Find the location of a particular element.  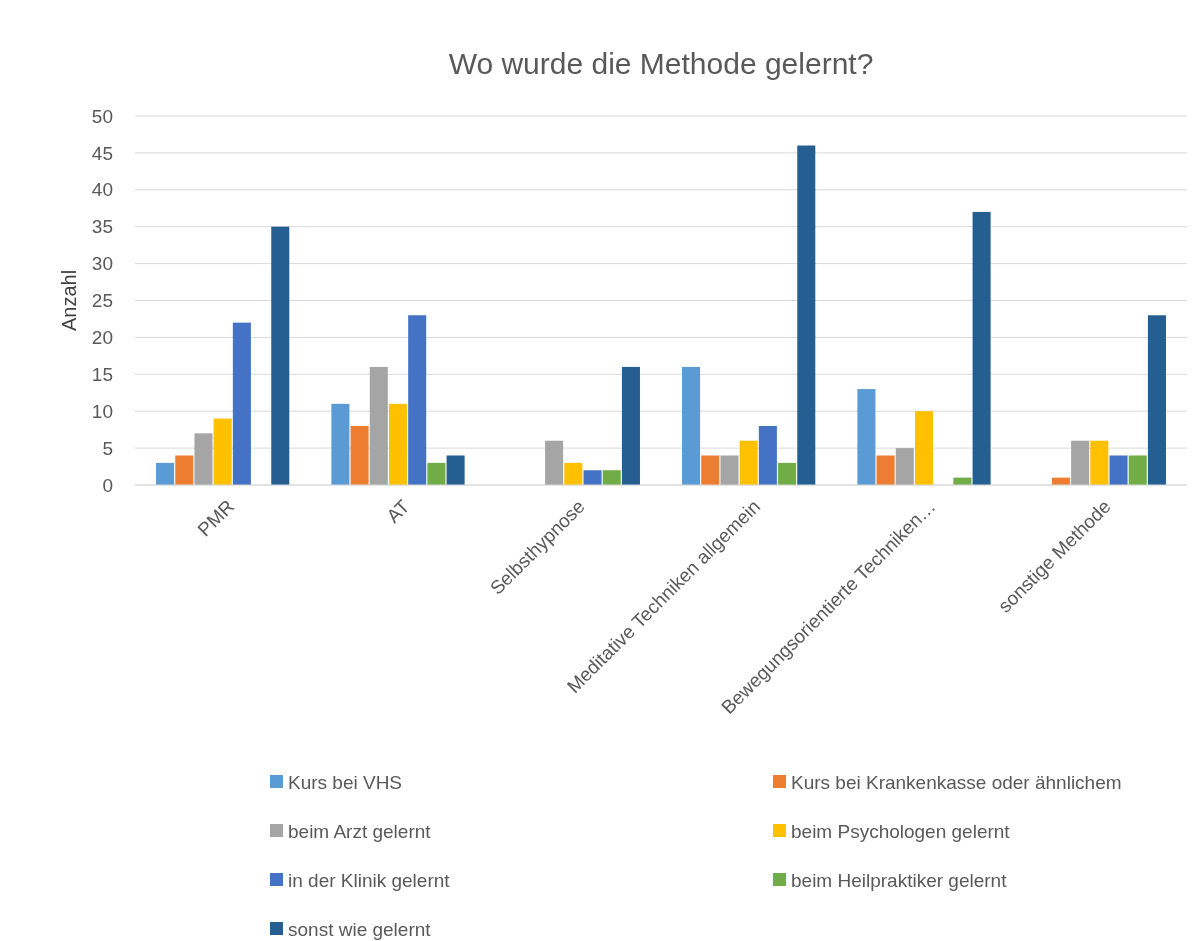

legend-label: beim Heilpraktiker gelernt is located at coordinates (899, 880).